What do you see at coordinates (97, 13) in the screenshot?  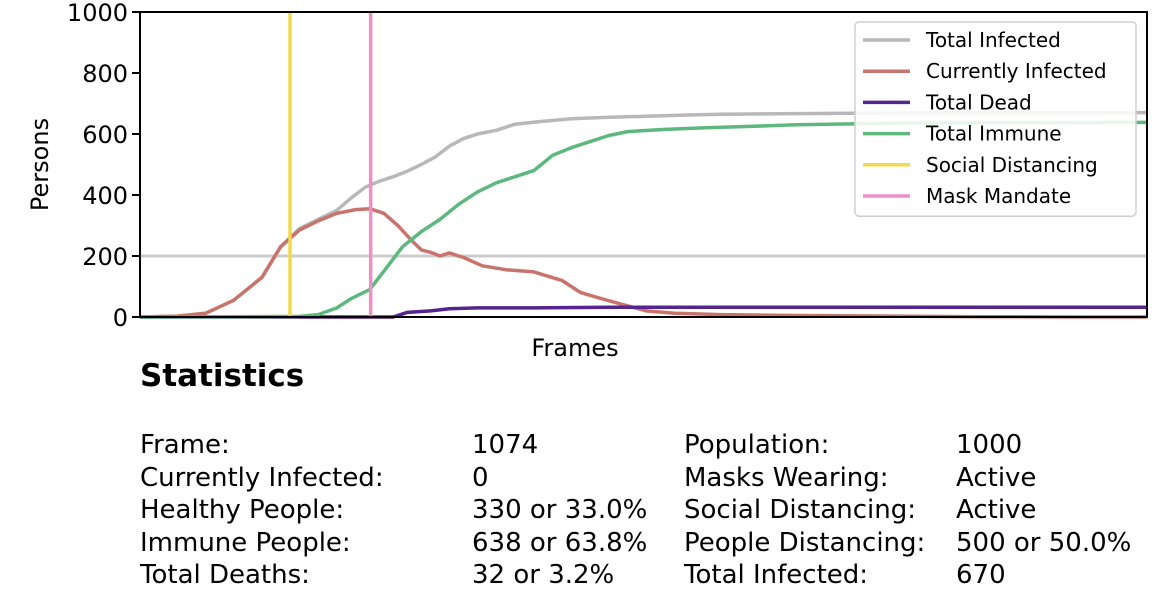 I see `y-tick-label: 1000` at bounding box center [97, 13].